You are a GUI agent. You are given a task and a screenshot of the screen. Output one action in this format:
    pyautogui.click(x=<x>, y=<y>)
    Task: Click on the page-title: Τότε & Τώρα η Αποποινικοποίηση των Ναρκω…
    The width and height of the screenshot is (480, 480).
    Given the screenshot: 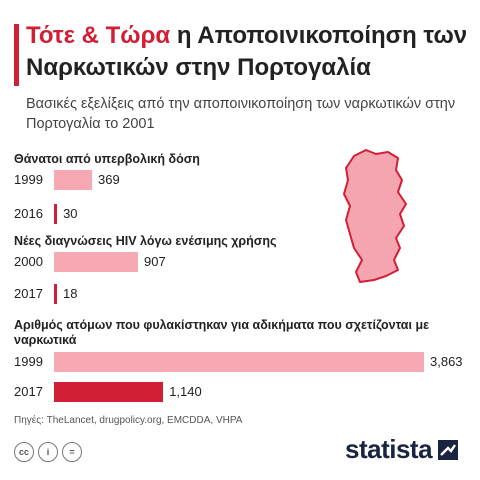 What is the action you would take?
    pyautogui.click(x=251, y=52)
    